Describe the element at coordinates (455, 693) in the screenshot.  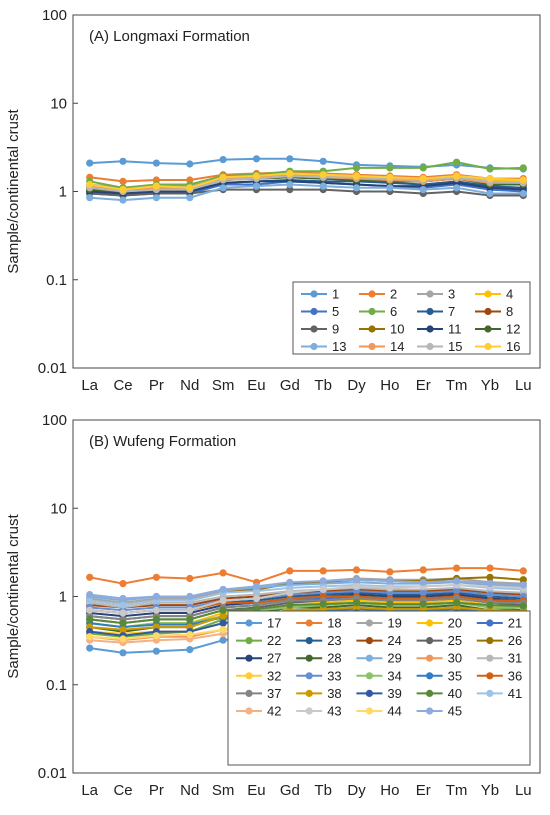
I see `legend-label-40: 40` at that location.